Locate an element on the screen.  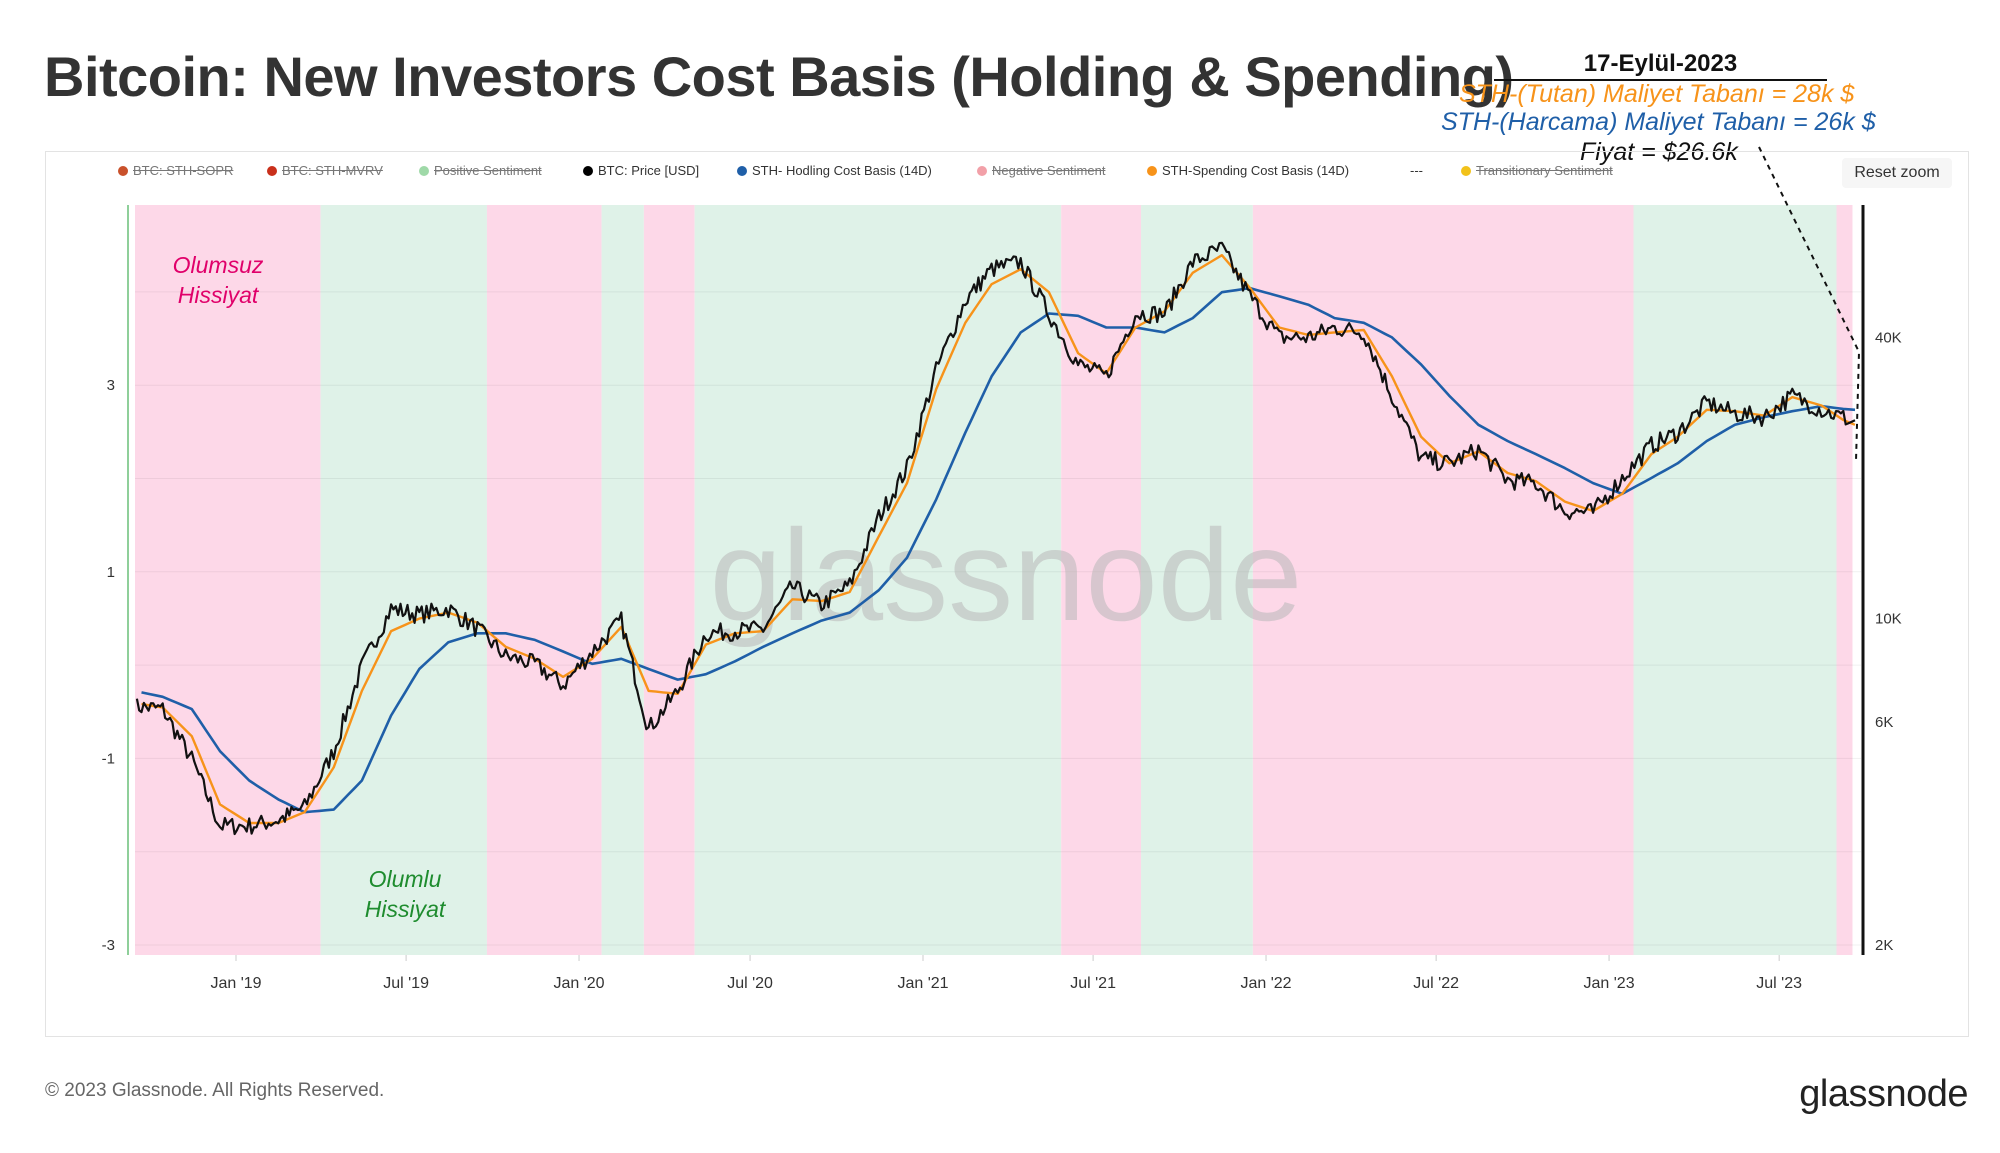
annotation-date: 17-Eylül-2023 is located at coordinates (1660, 65).